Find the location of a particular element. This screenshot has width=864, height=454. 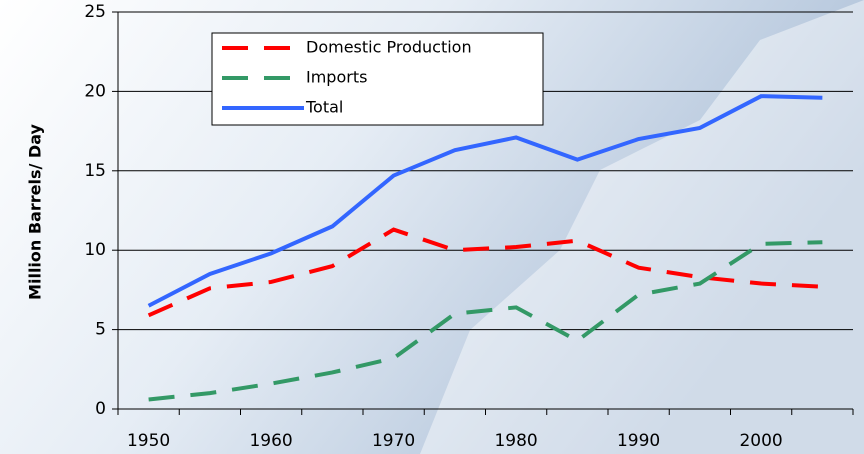

y-tick-label: 5 is located at coordinates (100, 330).